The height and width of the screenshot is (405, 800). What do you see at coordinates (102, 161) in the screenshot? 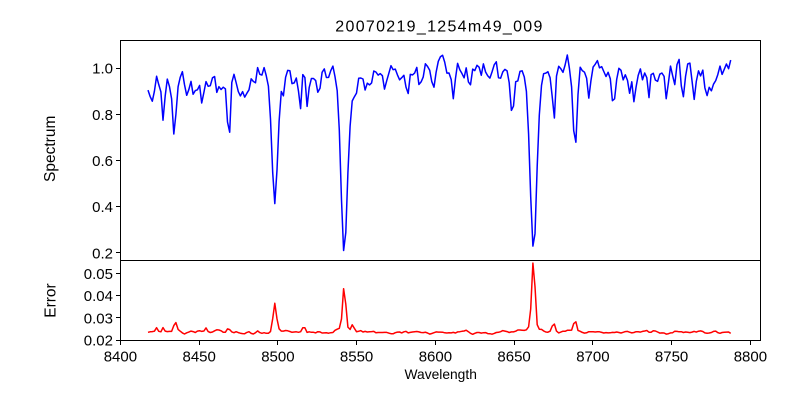
I see `svg-text: 0.6` at bounding box center [102, 161].